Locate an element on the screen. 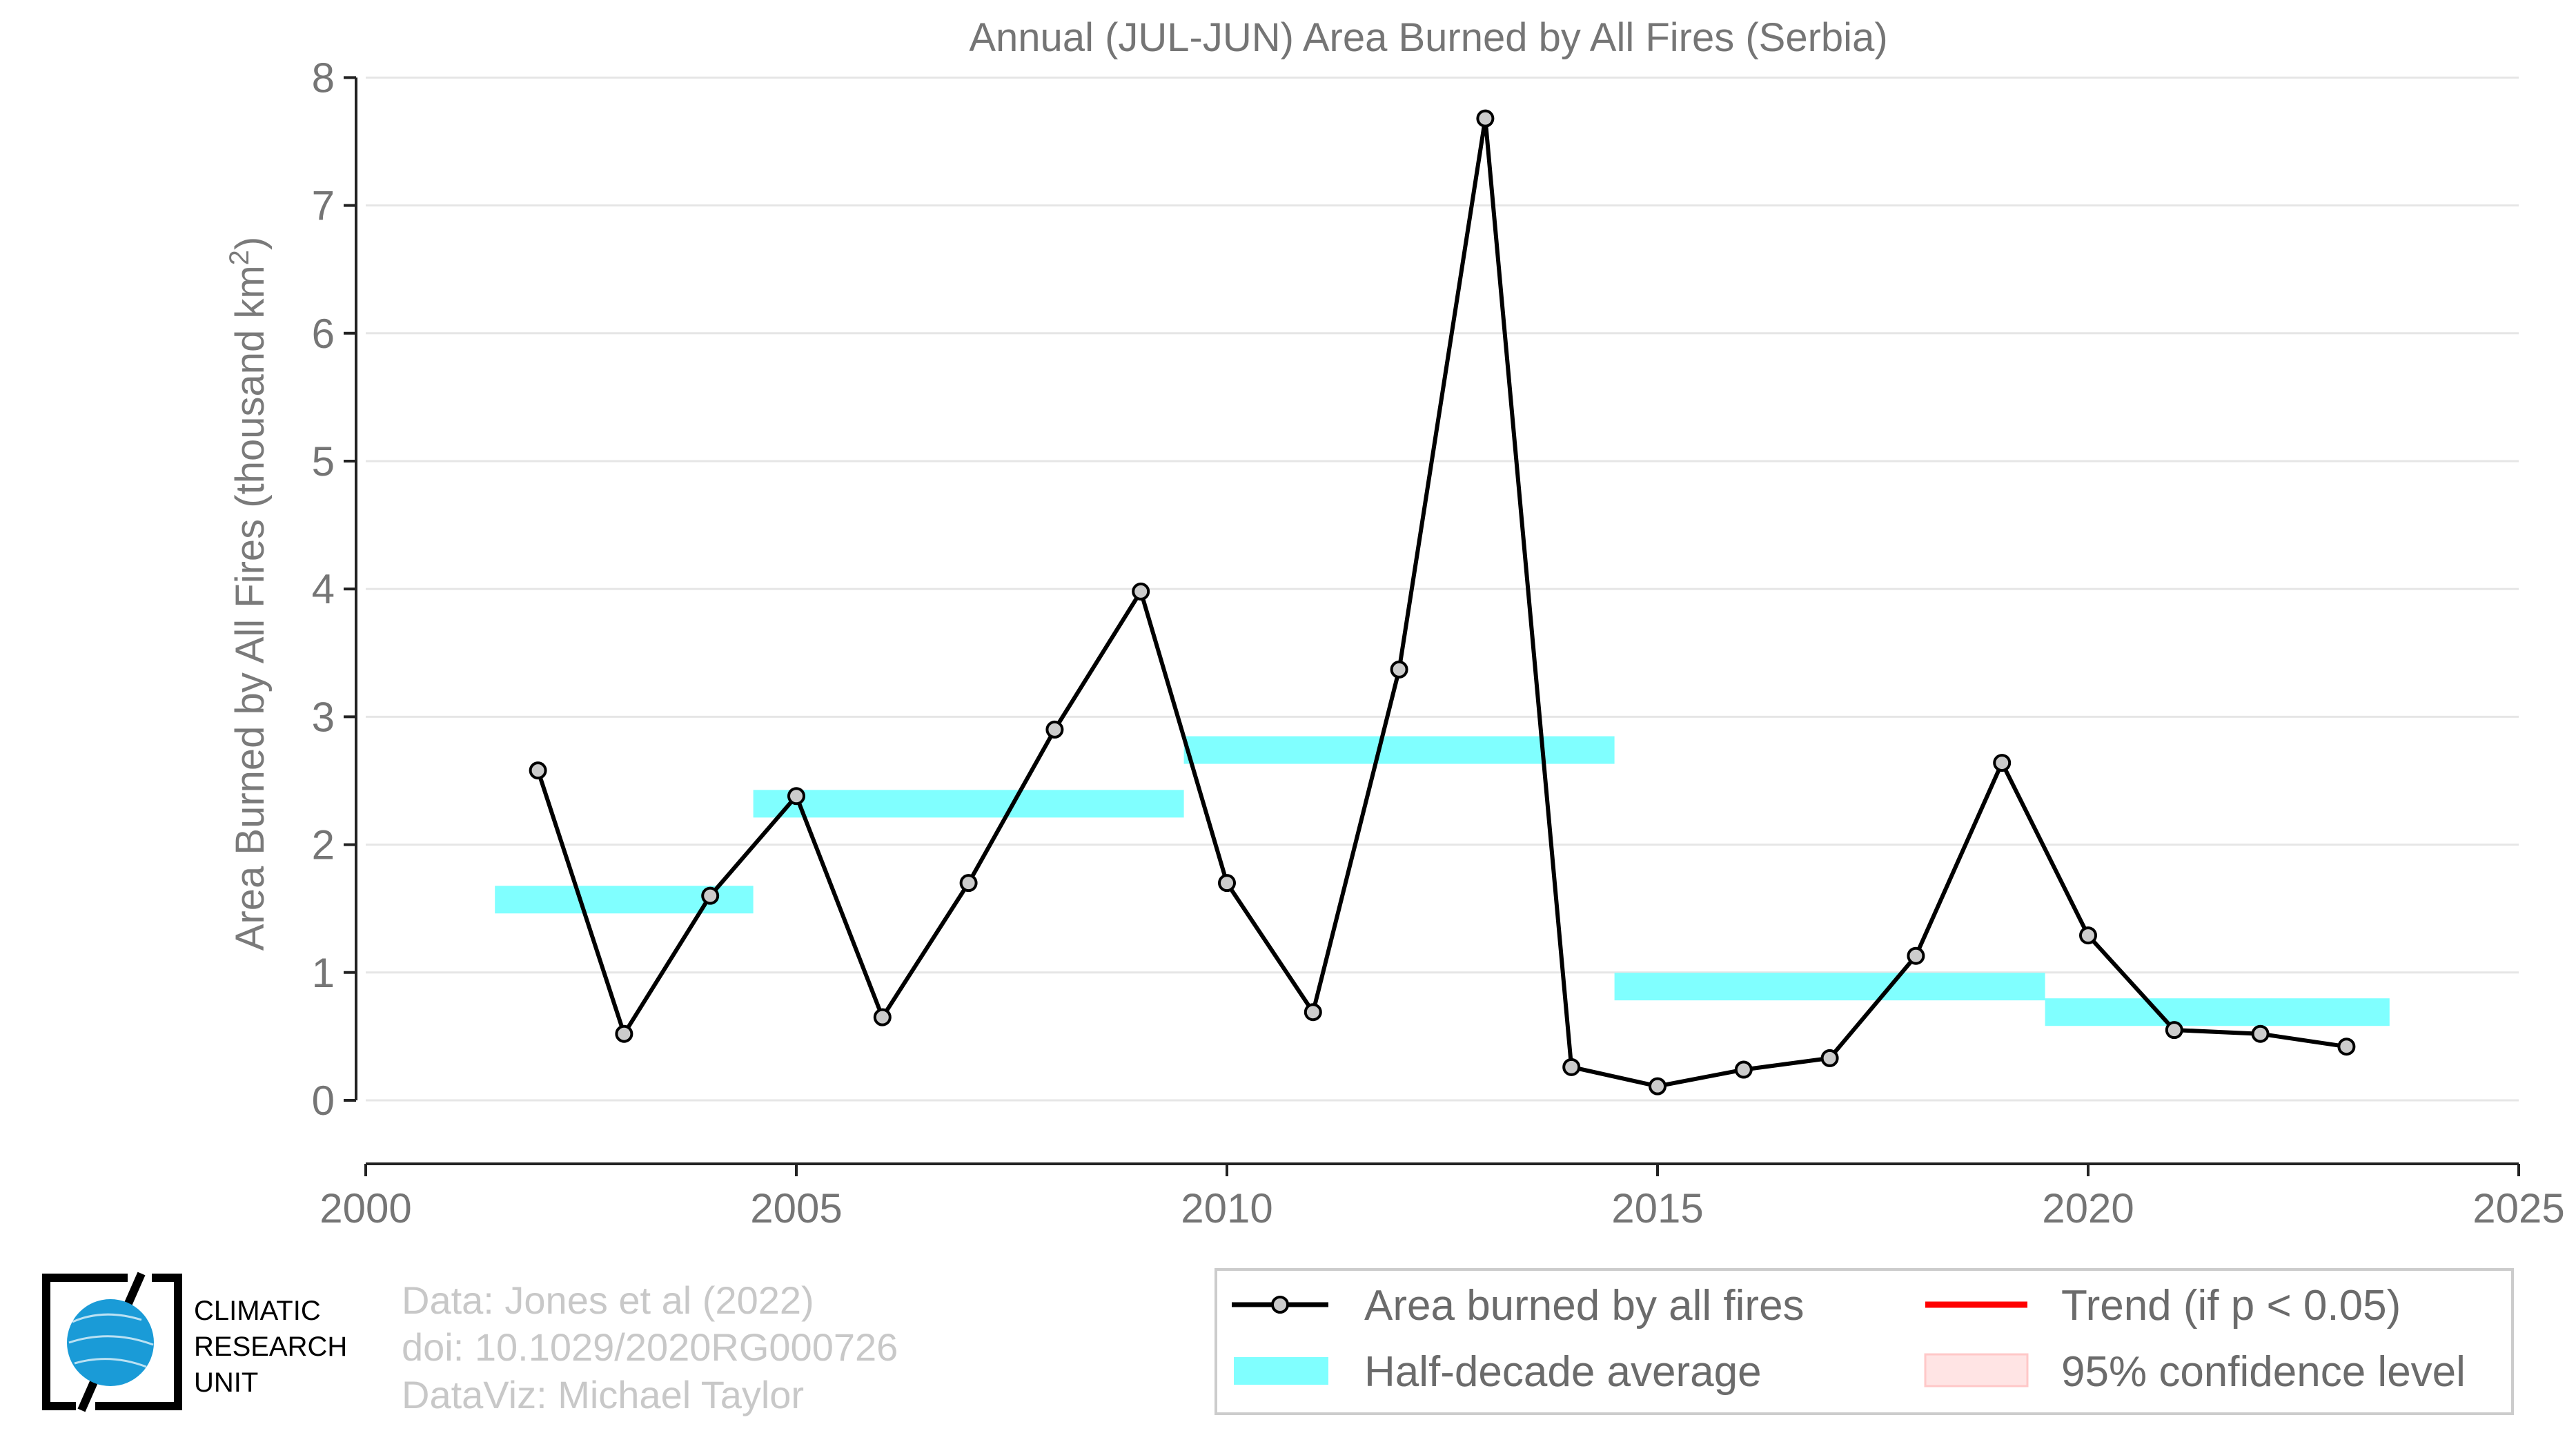  legend-swatch-half-decade is located at coordinates (1281, 1371).